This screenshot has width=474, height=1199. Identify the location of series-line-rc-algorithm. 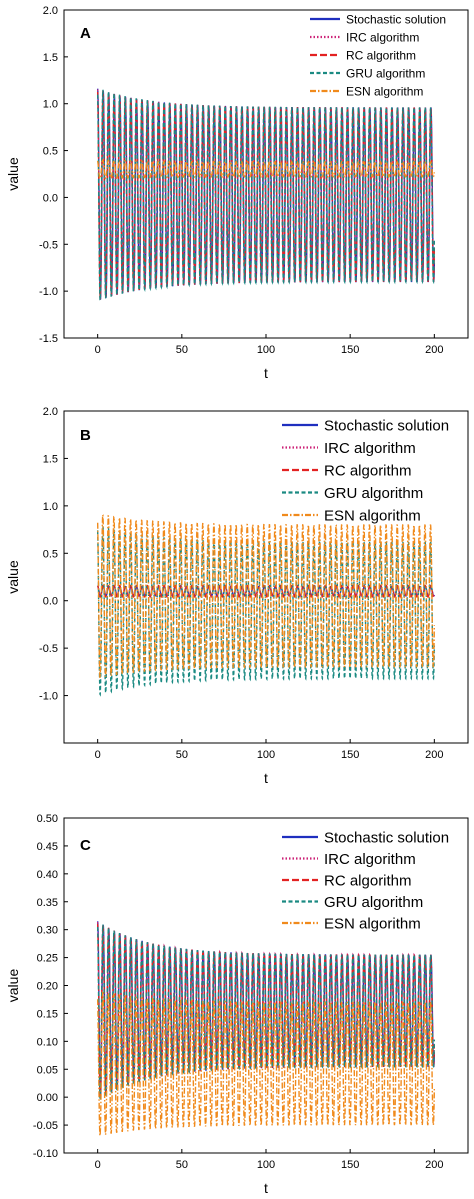
(266, 591).